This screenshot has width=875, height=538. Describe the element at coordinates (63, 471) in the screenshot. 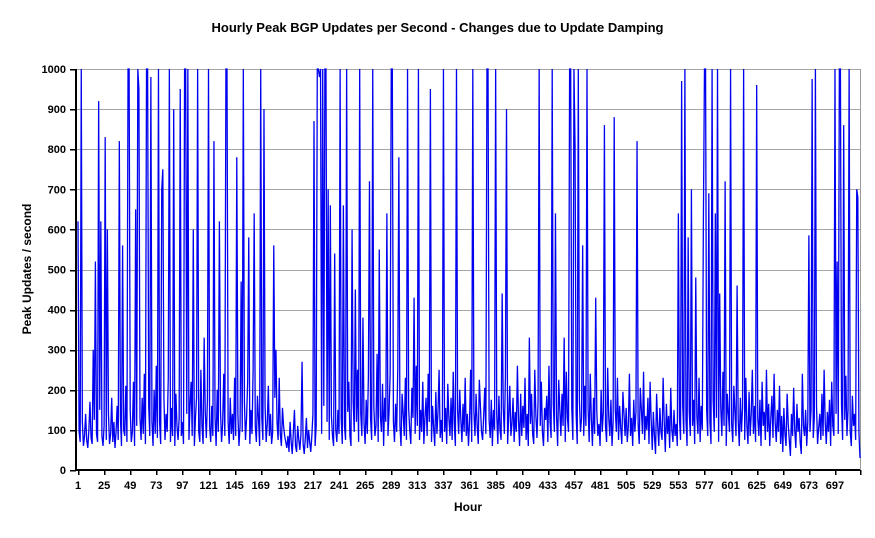

I see `y-tick-label: 0` at that location.